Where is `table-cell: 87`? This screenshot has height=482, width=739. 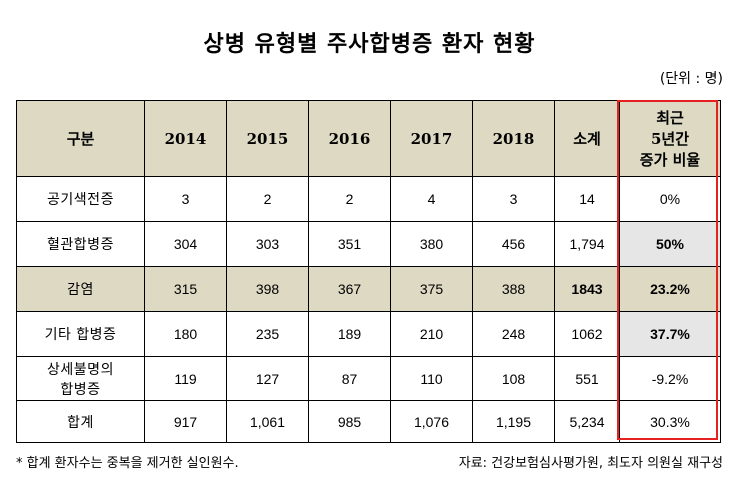 table-cell: 87 is located at coordinates (349, 378).